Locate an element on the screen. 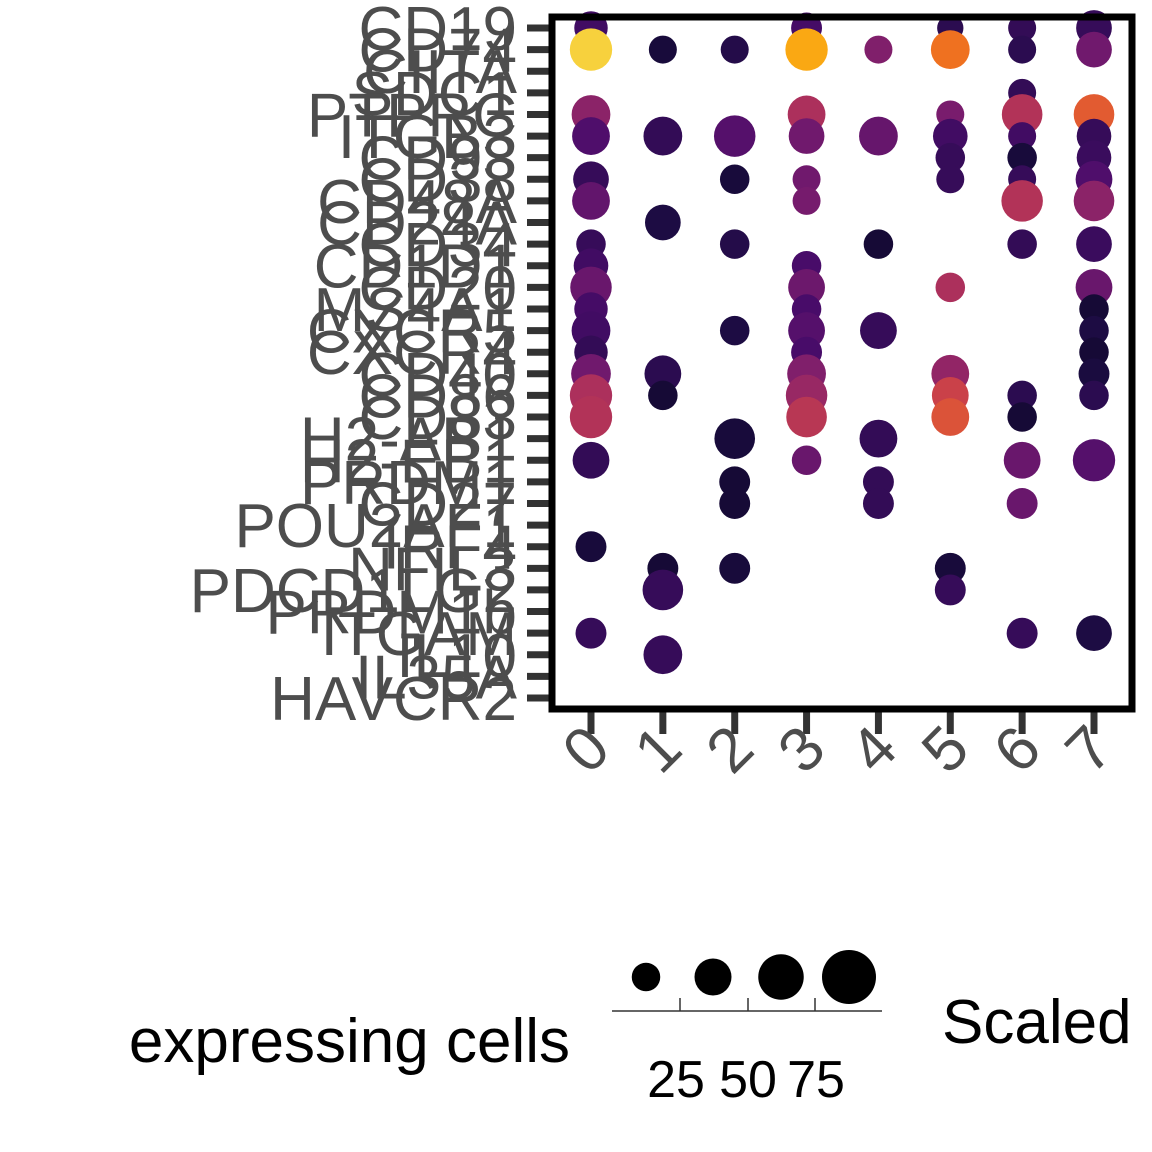  gene-label: CD83 is located at coordinates (437, 418).